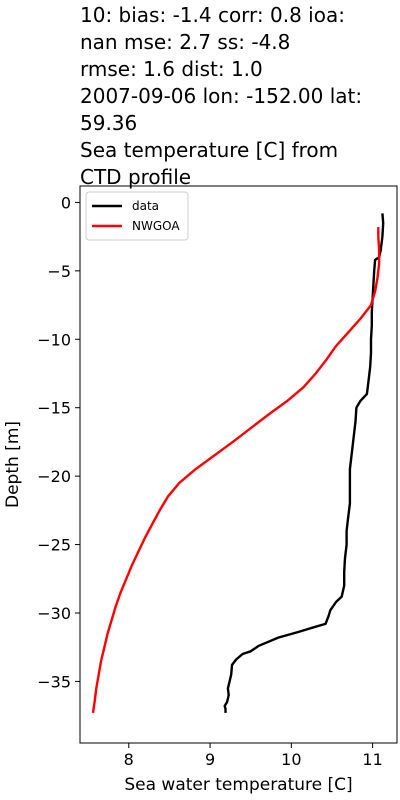  Describe the element at coordinates (66, 202) in the screenshot. I see `y-tick-label: 0` at that location.